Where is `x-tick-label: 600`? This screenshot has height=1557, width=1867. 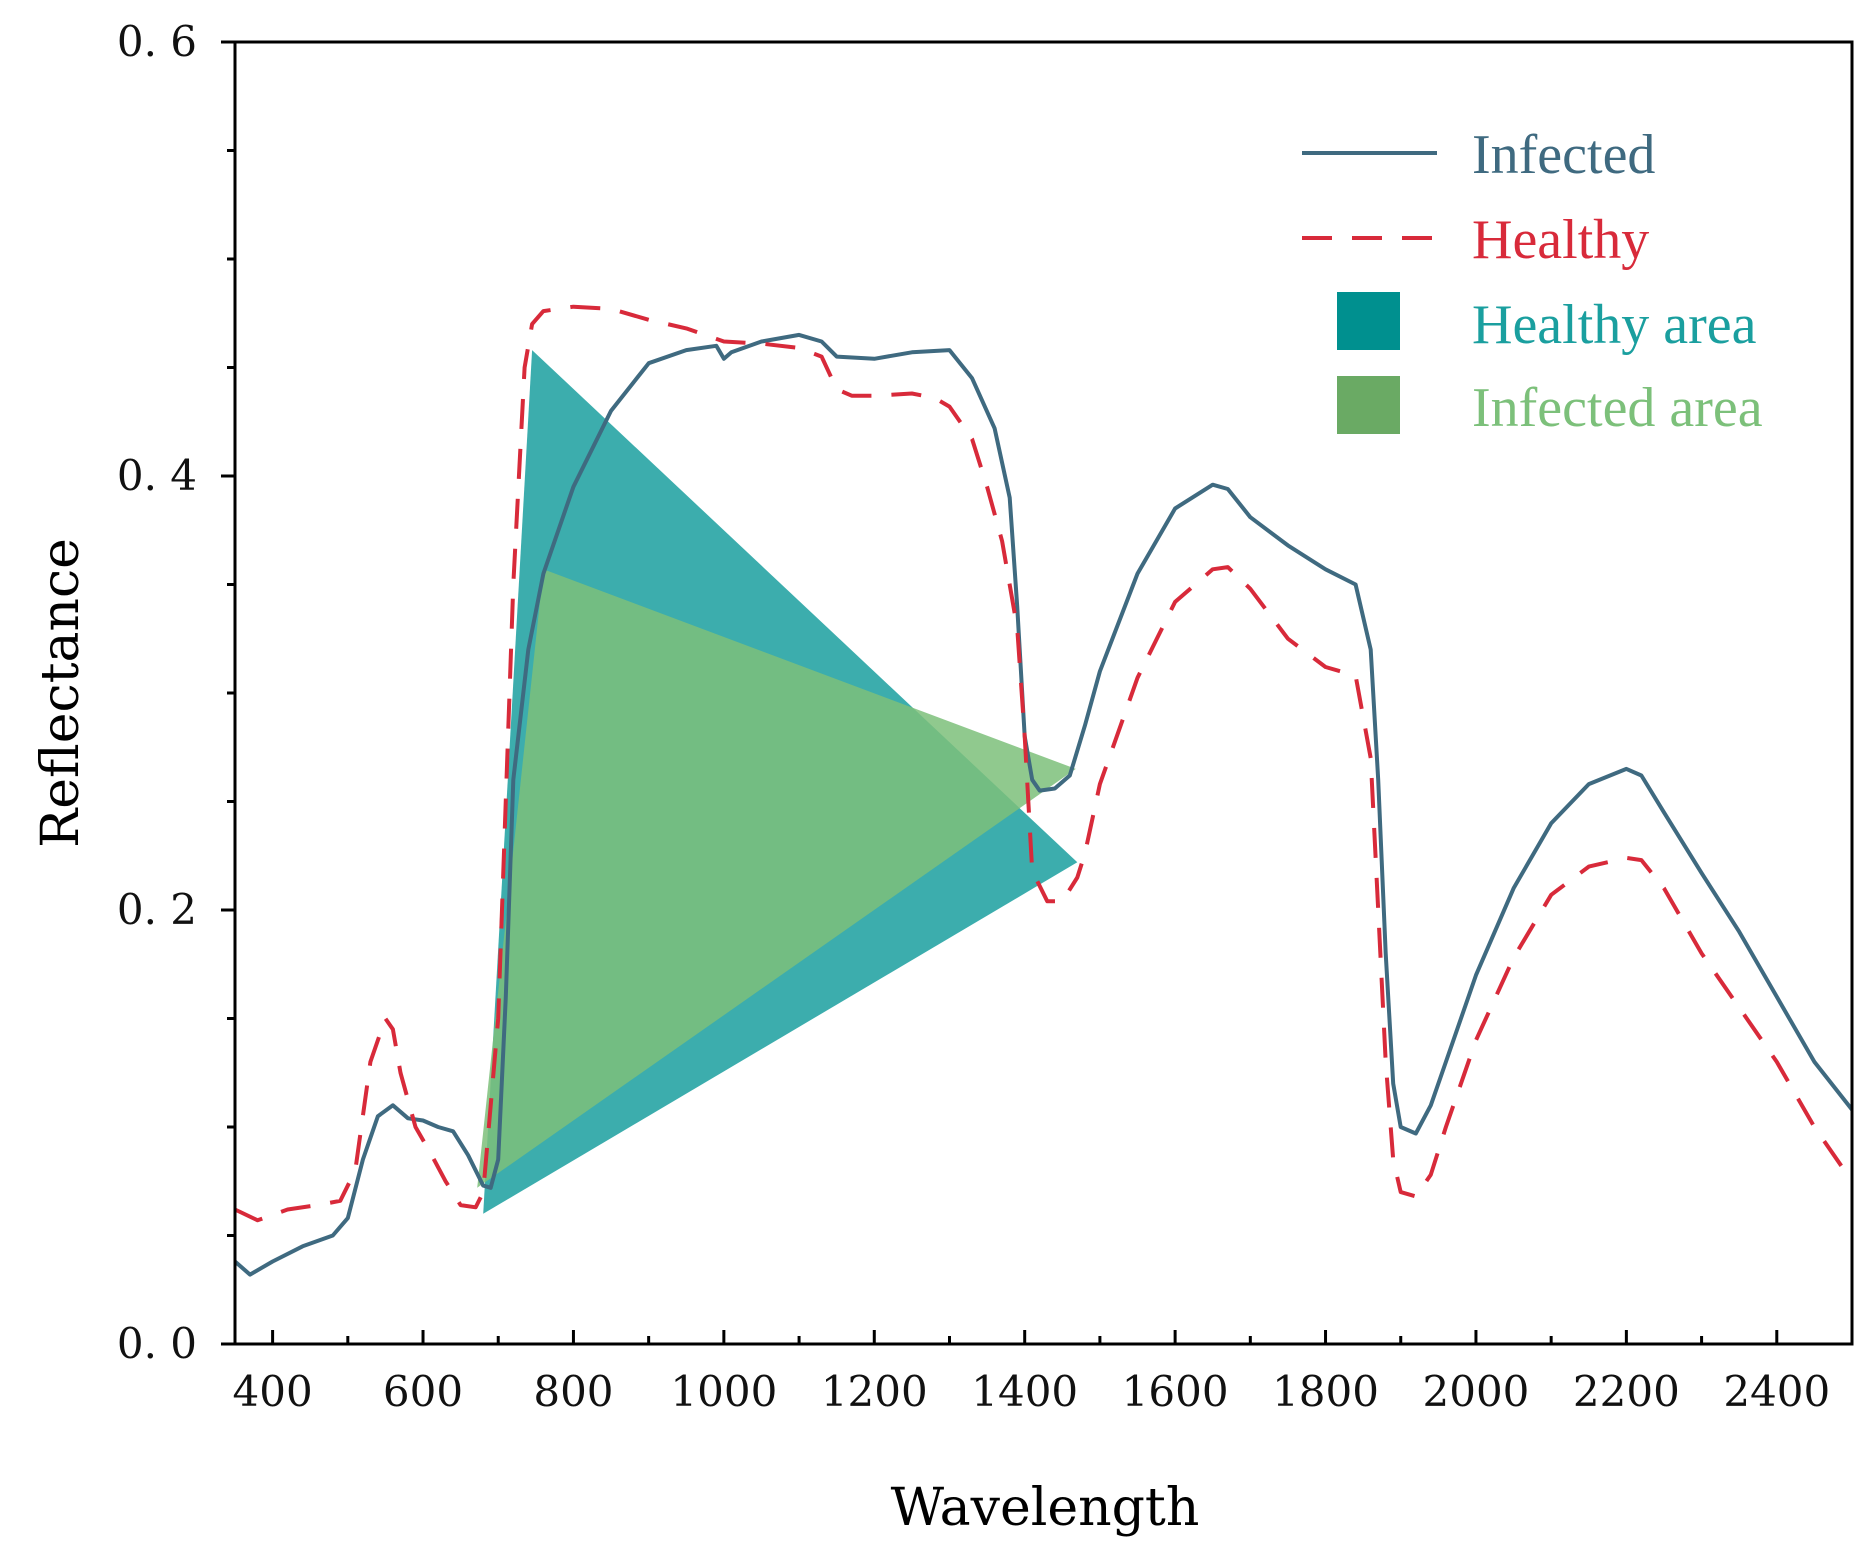
x-tick-label: 600 is located at coordinates (423, 1391).